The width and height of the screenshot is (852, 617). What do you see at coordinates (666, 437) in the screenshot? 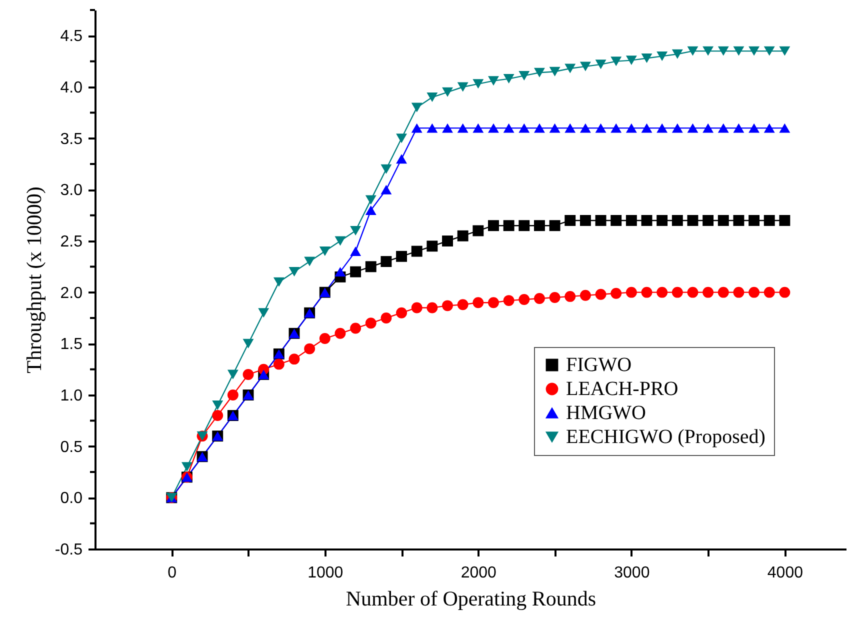
I see `legend-label: EECHIGWO (Proposed)` at bounding box center [666, 437].